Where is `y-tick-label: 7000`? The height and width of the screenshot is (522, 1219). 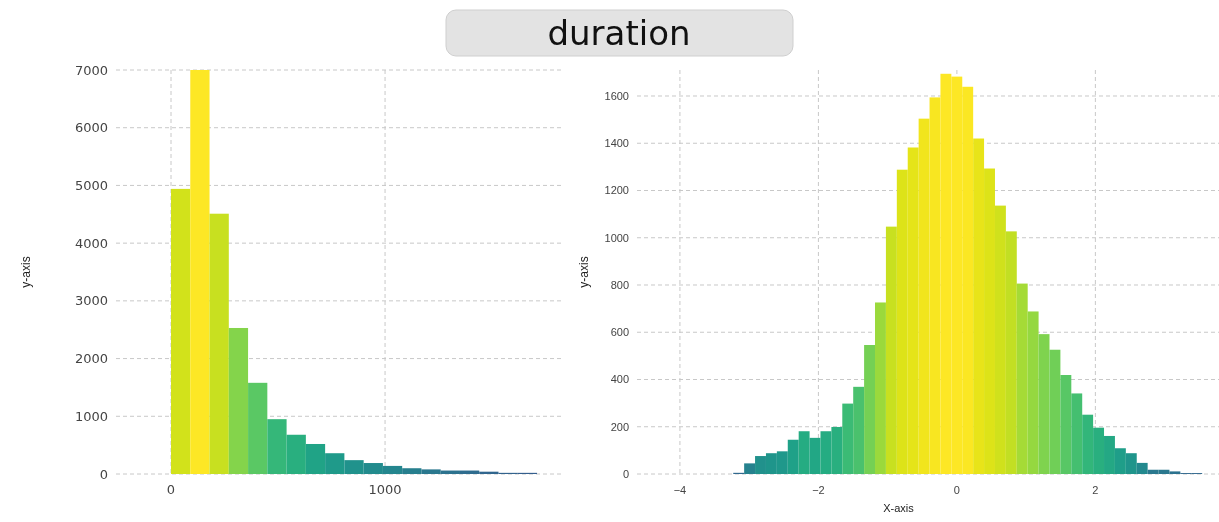
y-tick-label: 7000 is located at coordinates (91, 70).